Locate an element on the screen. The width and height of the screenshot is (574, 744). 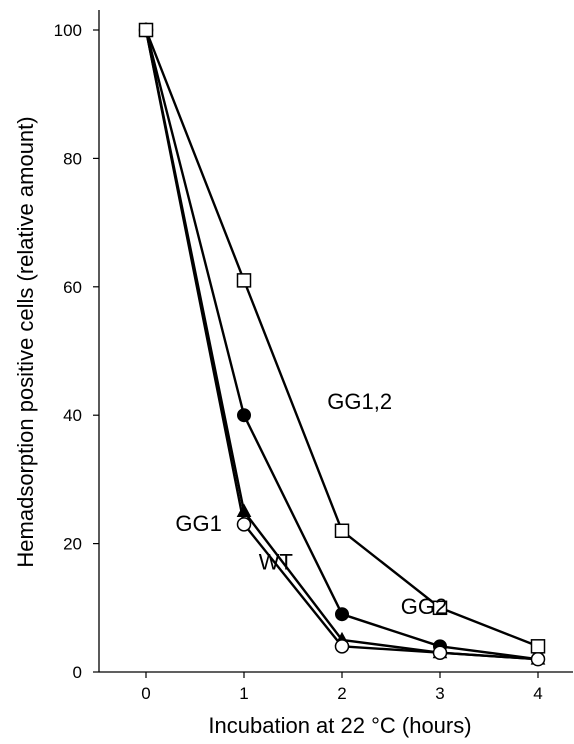
x-tick-label-0: 0 is located at coordinates (145, 693).